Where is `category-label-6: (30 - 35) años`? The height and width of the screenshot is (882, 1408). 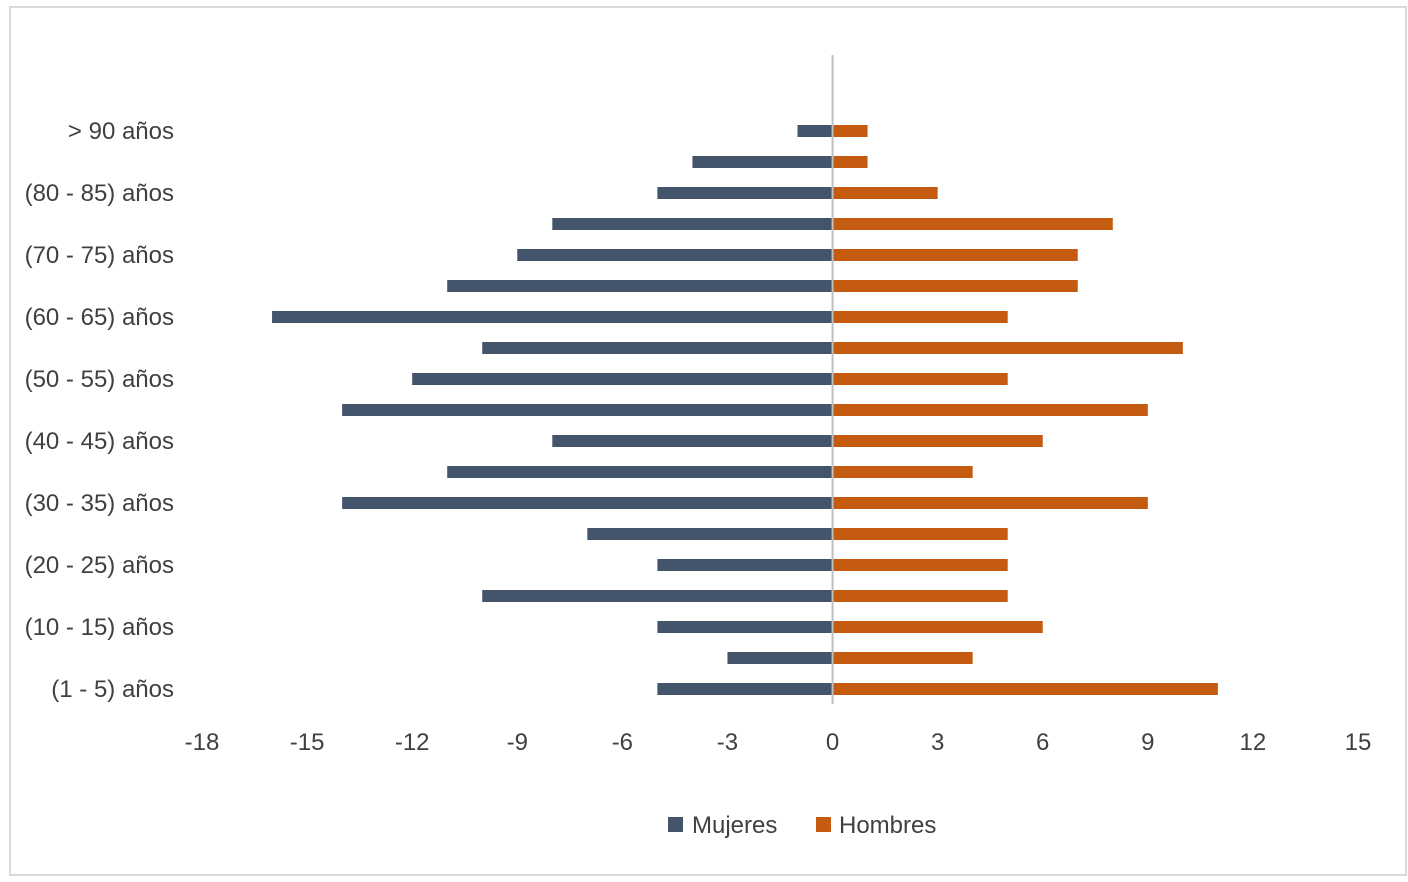
category-label-6: (30 - 35) años is located at coordinates (99, 503).